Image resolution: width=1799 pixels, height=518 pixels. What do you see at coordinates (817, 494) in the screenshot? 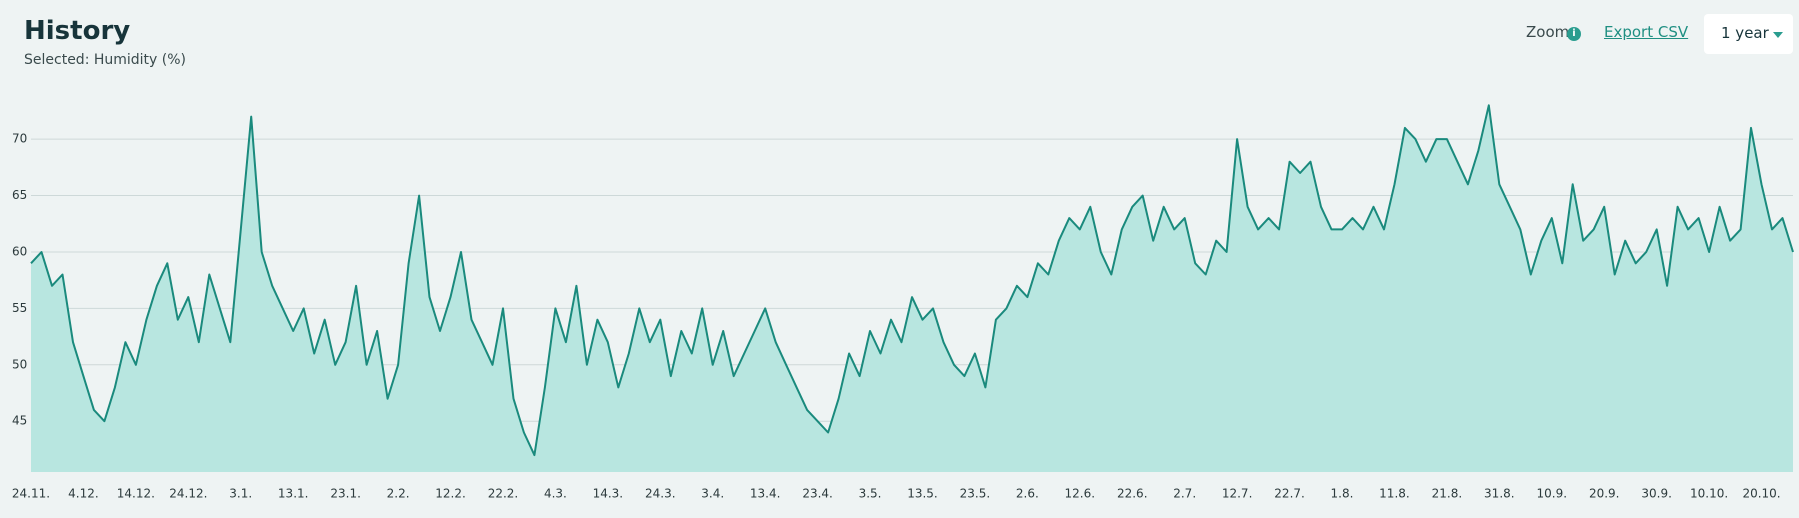
I see `x-tick-label: 23.4.` at bounding box center [817, 494].